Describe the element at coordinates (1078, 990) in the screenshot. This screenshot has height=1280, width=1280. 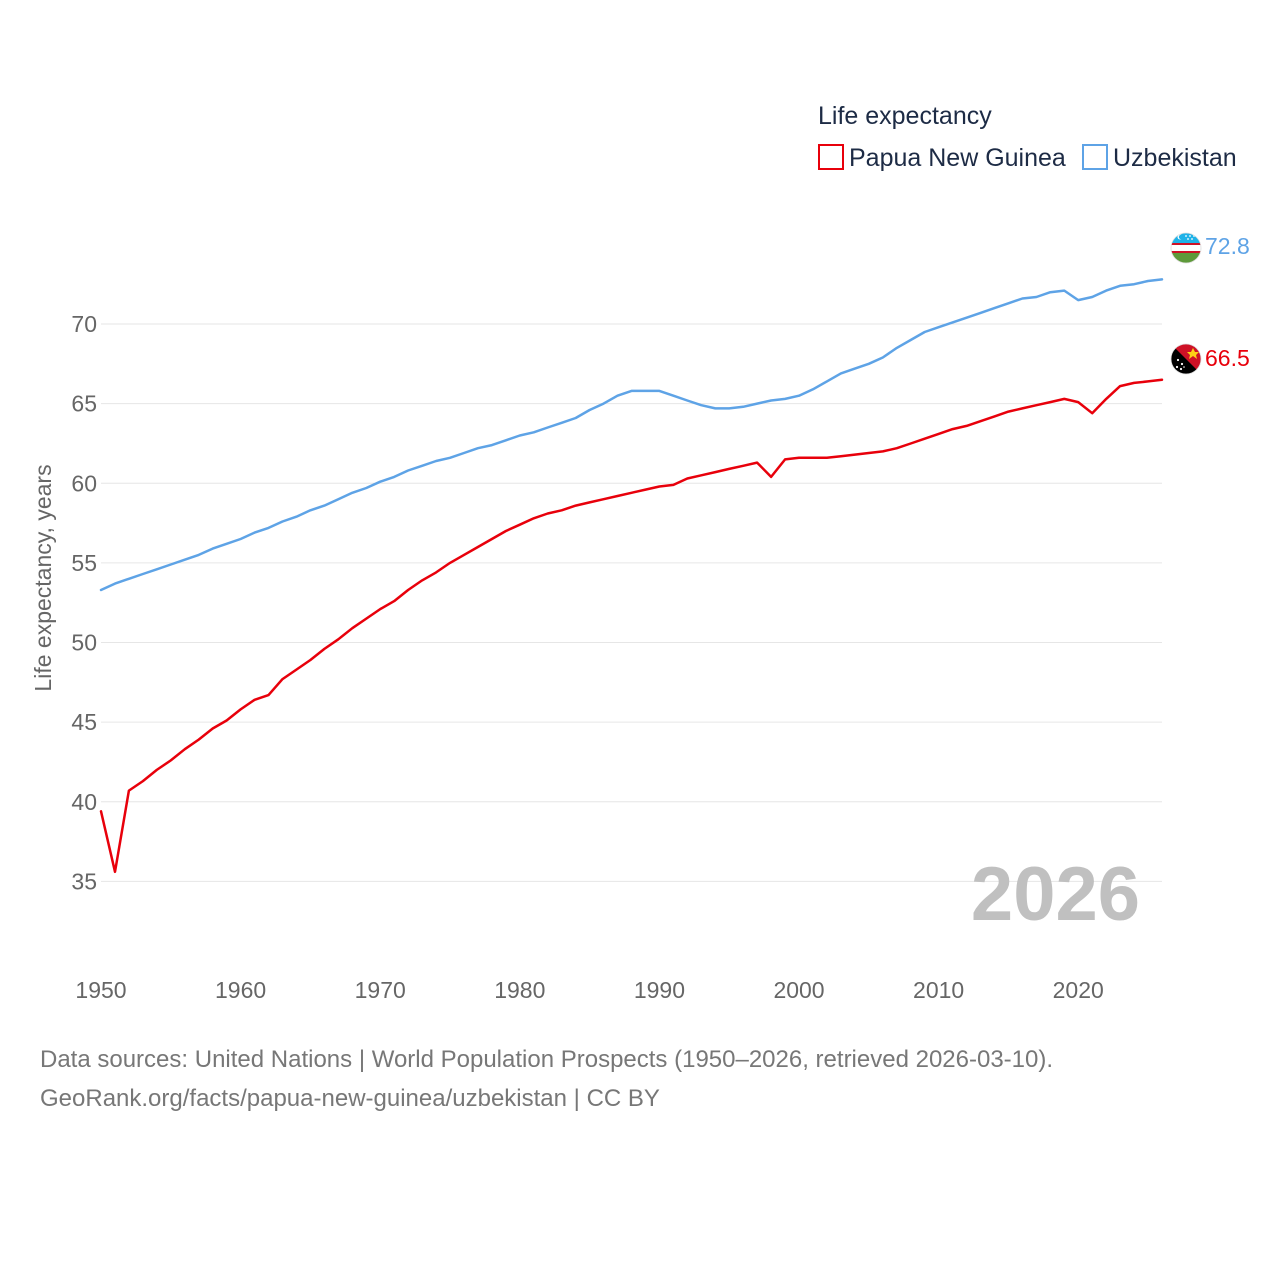
I see `x-tick-label-2020: 2020` at that location.